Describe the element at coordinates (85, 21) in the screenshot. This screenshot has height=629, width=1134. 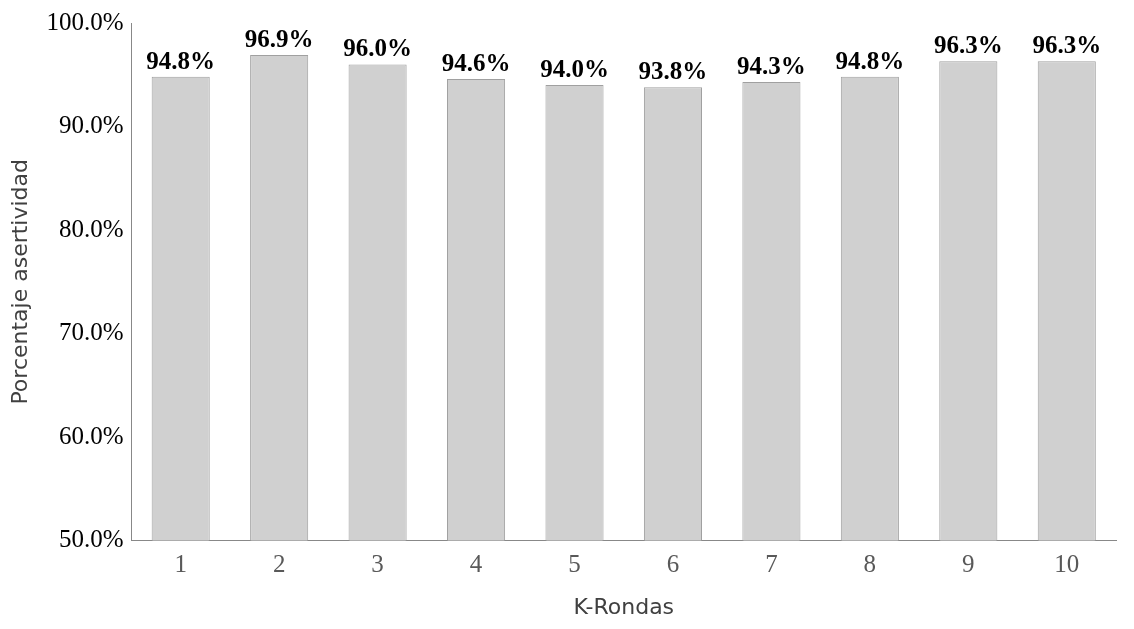
I see `y-tick-label: 100.0%` at that location.